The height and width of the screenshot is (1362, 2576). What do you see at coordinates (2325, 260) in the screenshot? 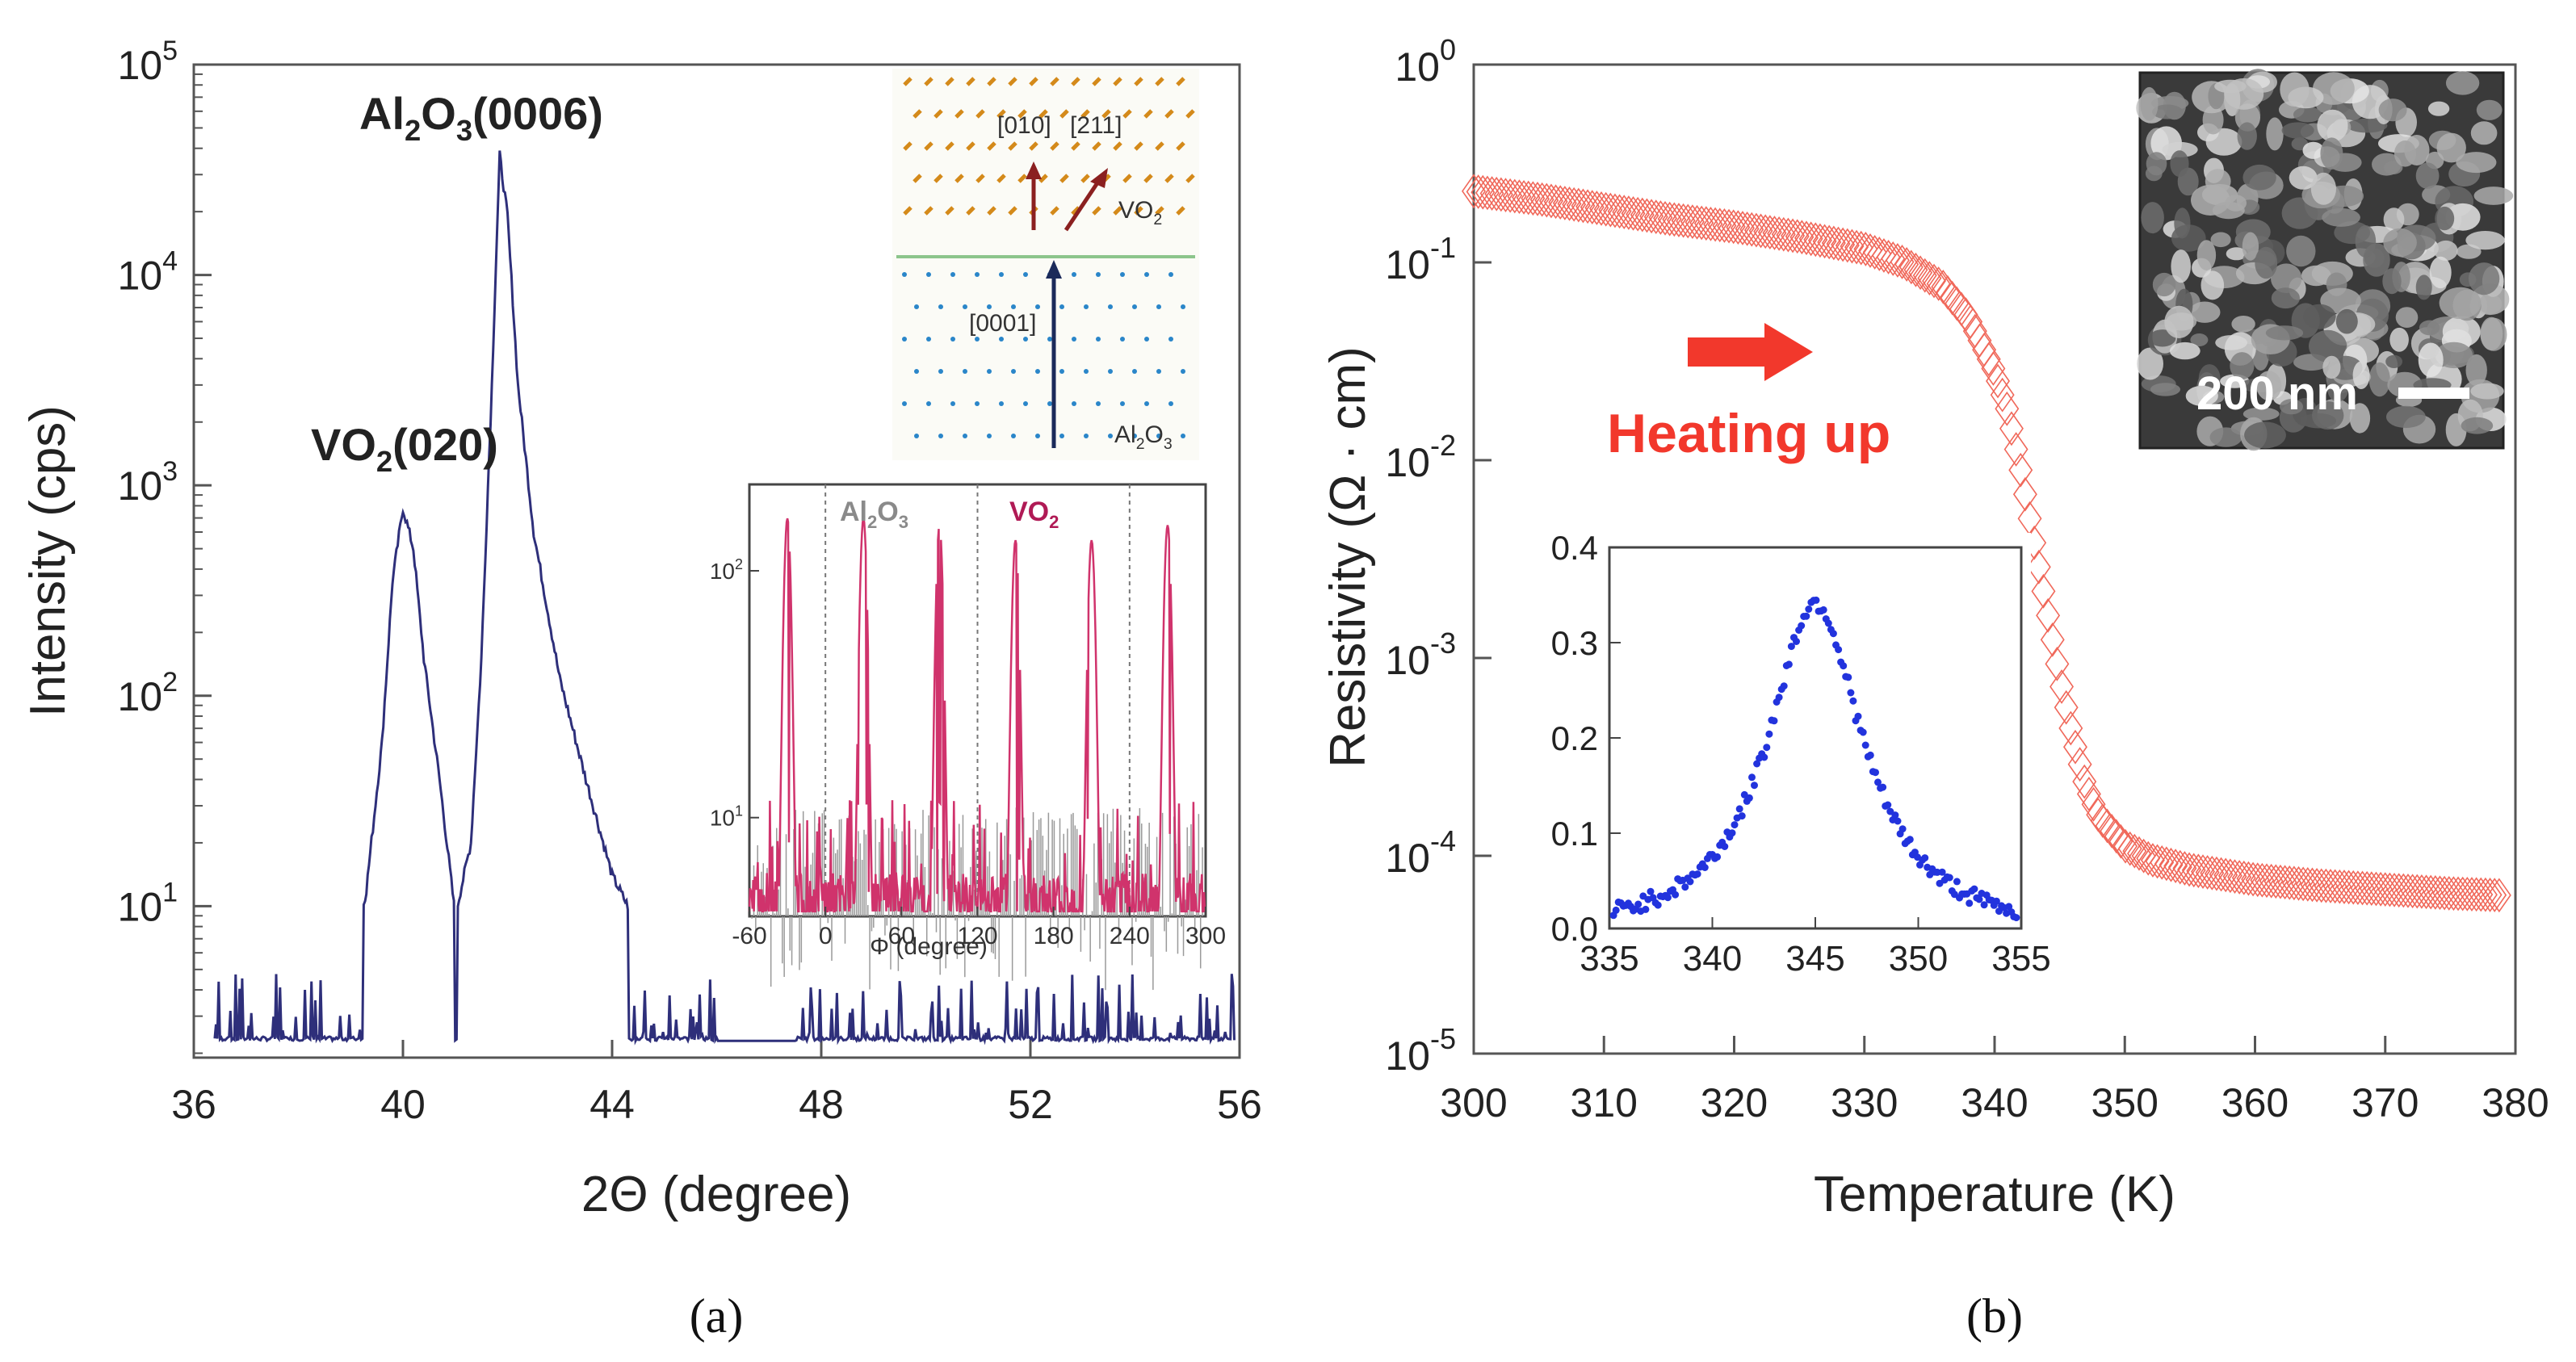
I see `sem-grain-texture` at bounding box center [2325, 260].